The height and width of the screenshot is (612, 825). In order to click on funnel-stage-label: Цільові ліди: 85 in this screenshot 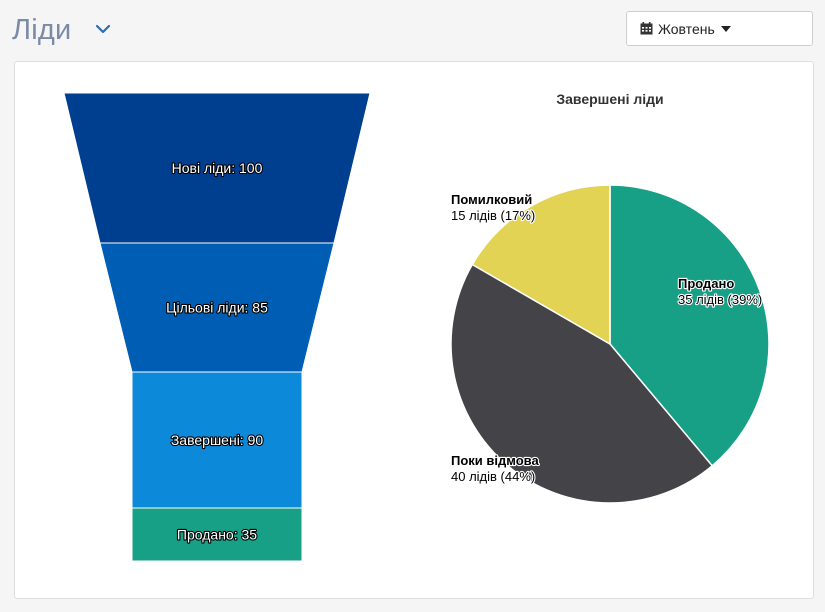, I will do `click(217, 308)`.